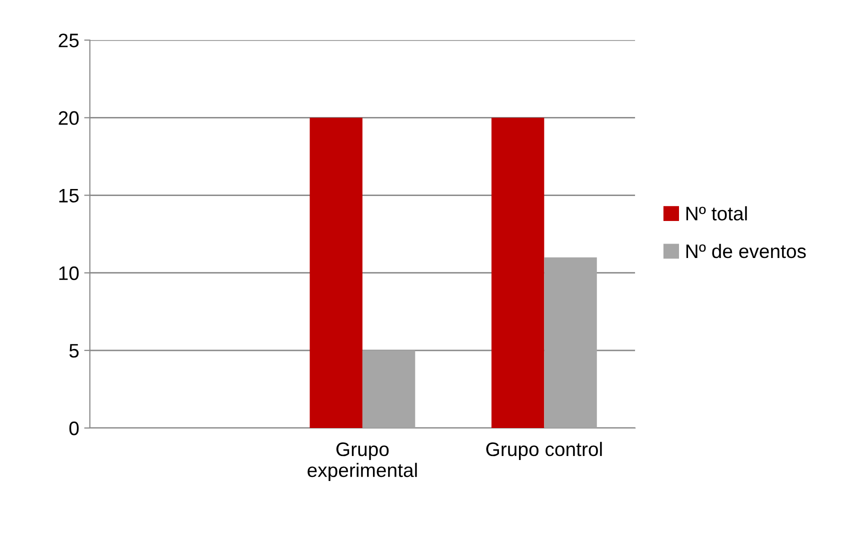 The height and width of the screenshot is (535, 864). Describe the element at coordinates (69, 273) in the screenshot. I see `y-tick-label: 10` at that location.